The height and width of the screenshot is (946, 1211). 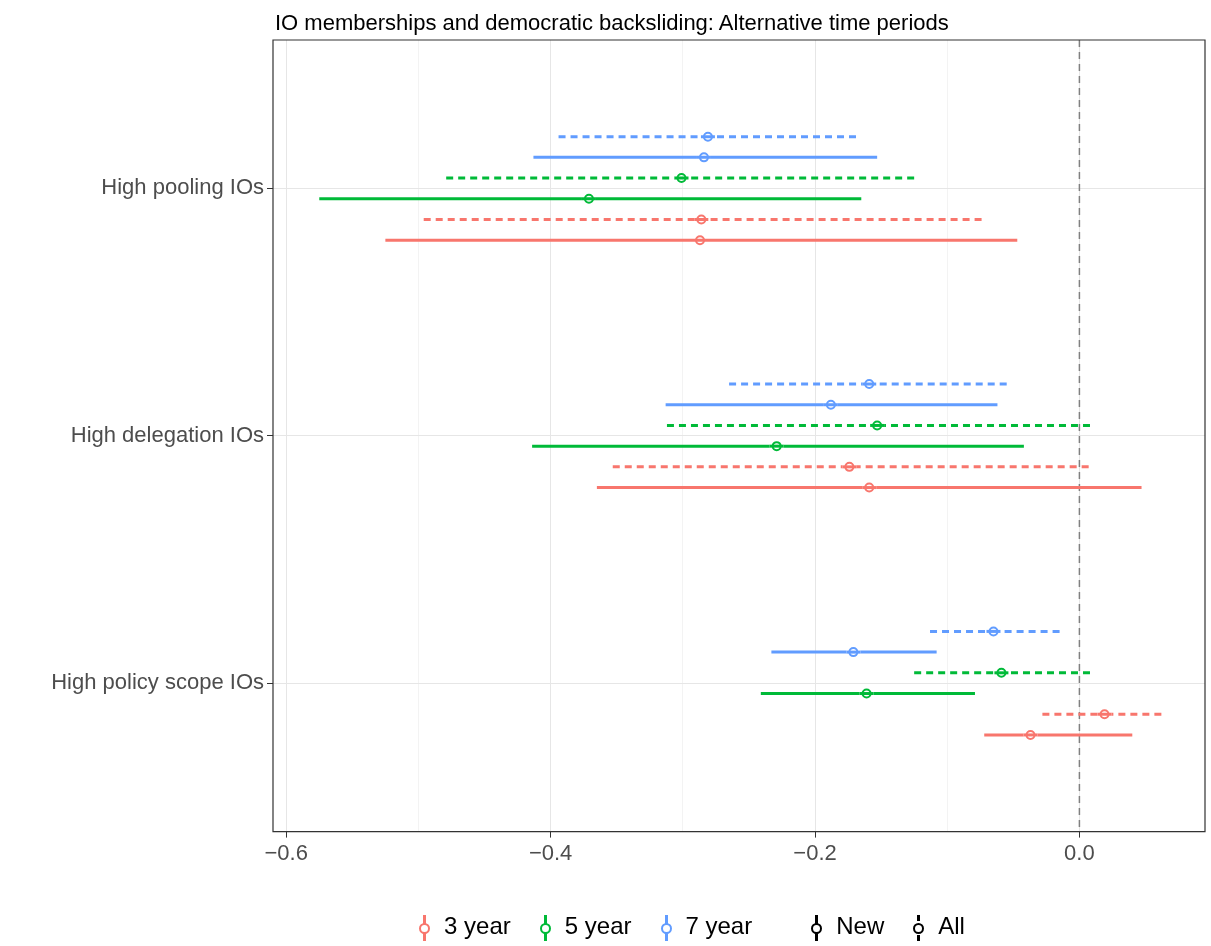 I want to click on text: All, so click(x=951, y=926).